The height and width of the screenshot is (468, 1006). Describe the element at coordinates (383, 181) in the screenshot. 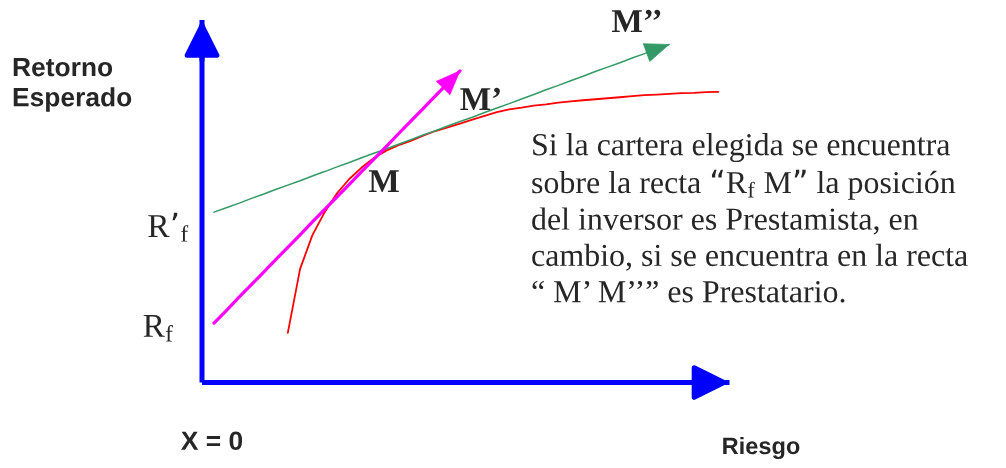

I see `annotation: M` at that location.